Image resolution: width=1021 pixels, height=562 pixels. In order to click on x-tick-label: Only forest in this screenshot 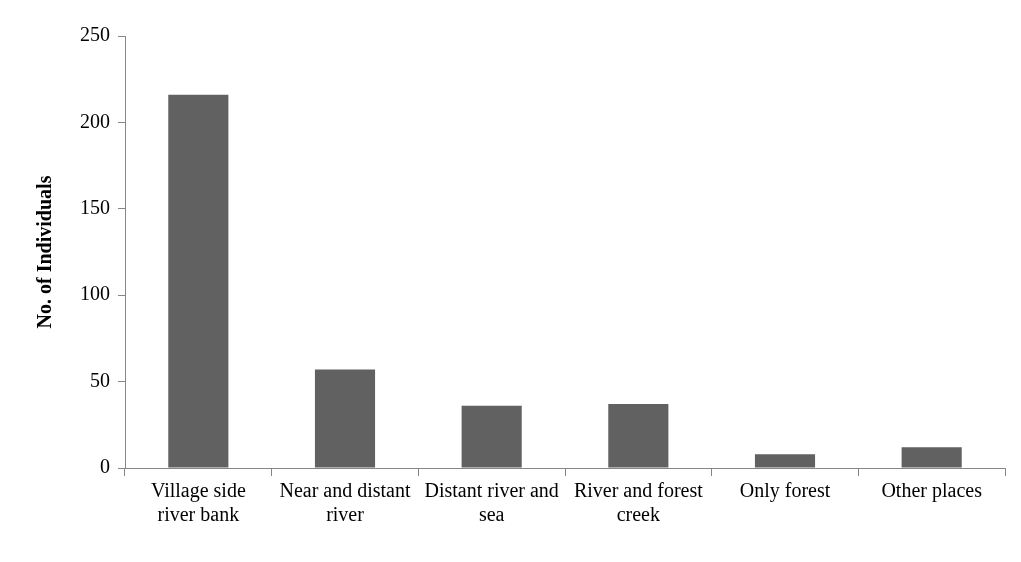, I will do `click(785, 491)`.